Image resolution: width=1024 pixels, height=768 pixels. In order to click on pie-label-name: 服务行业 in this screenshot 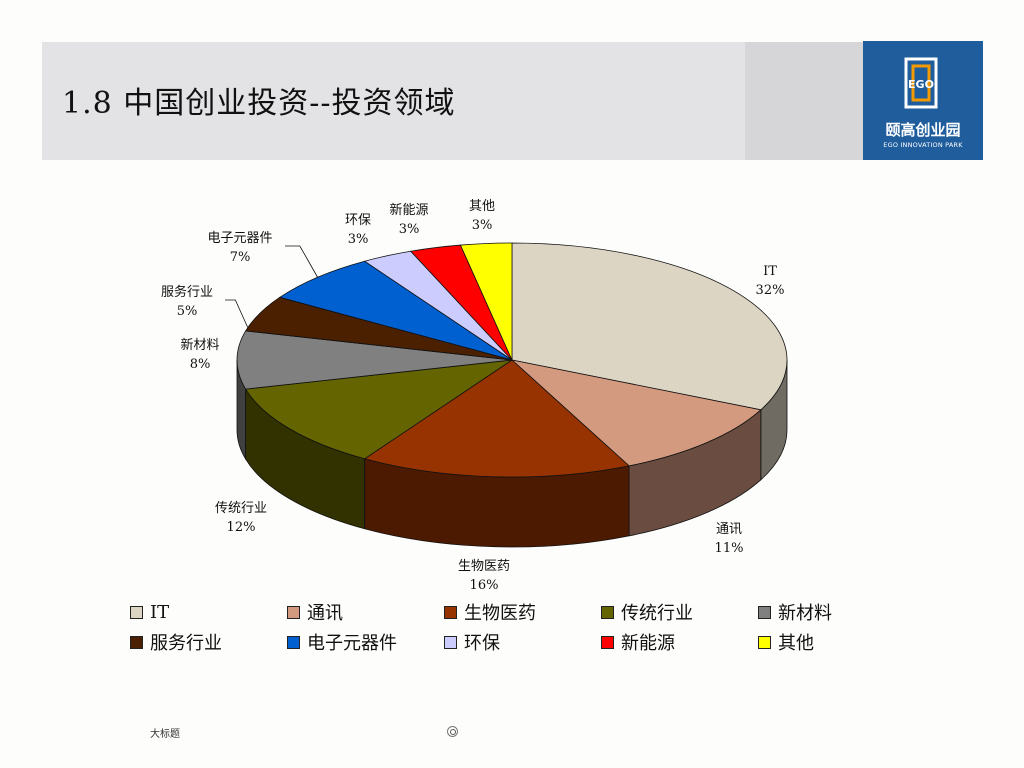, I will do `click(187, 292)`.